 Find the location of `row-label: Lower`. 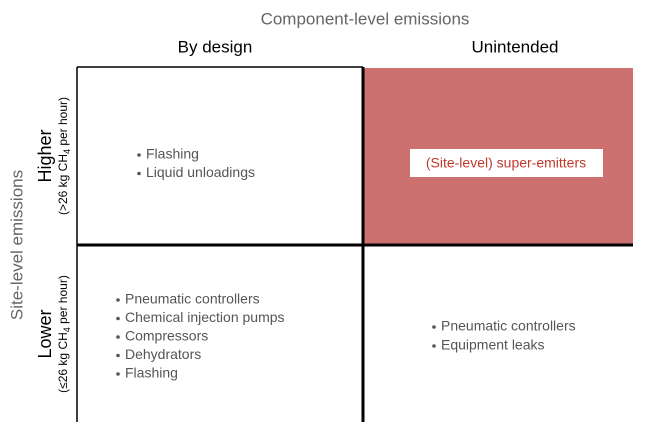

row-label: Lower is located at coordinates (45, 333).